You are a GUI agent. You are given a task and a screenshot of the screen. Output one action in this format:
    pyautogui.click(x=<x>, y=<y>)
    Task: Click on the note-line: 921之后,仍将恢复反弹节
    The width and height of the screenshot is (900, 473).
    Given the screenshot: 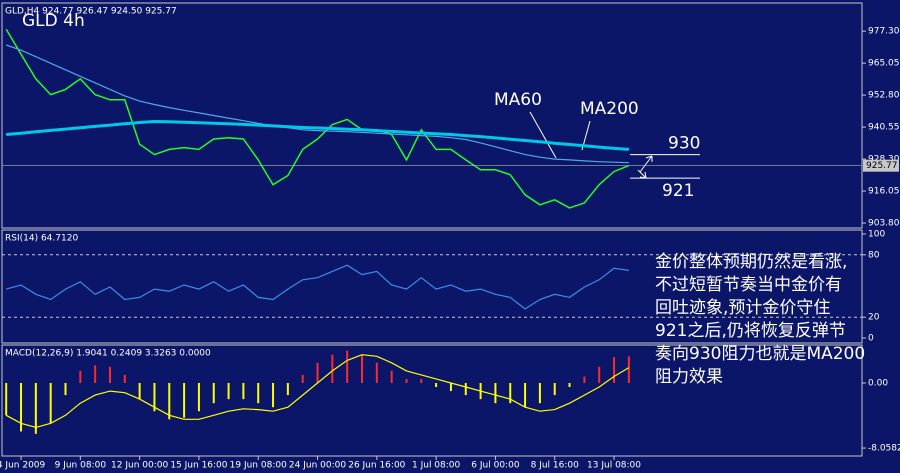 What is the action you would take?
    pyautogui.click(x=750, y=331)
    